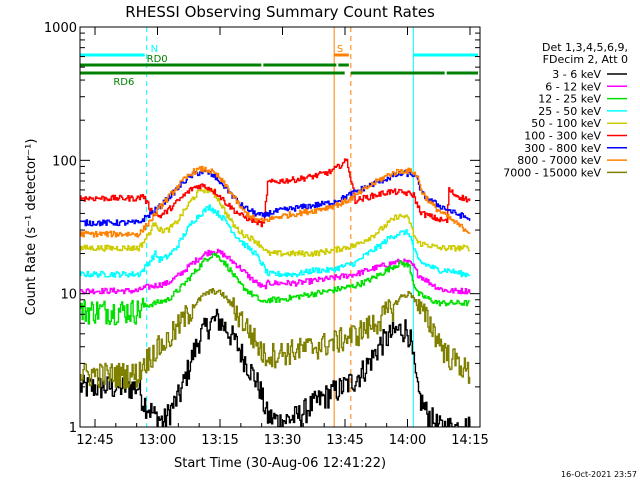  What do you see at coordinates (407, 440) in the screenshot?
I see `x-tick-label-5: 14:00` at bounding box center [407, 440].